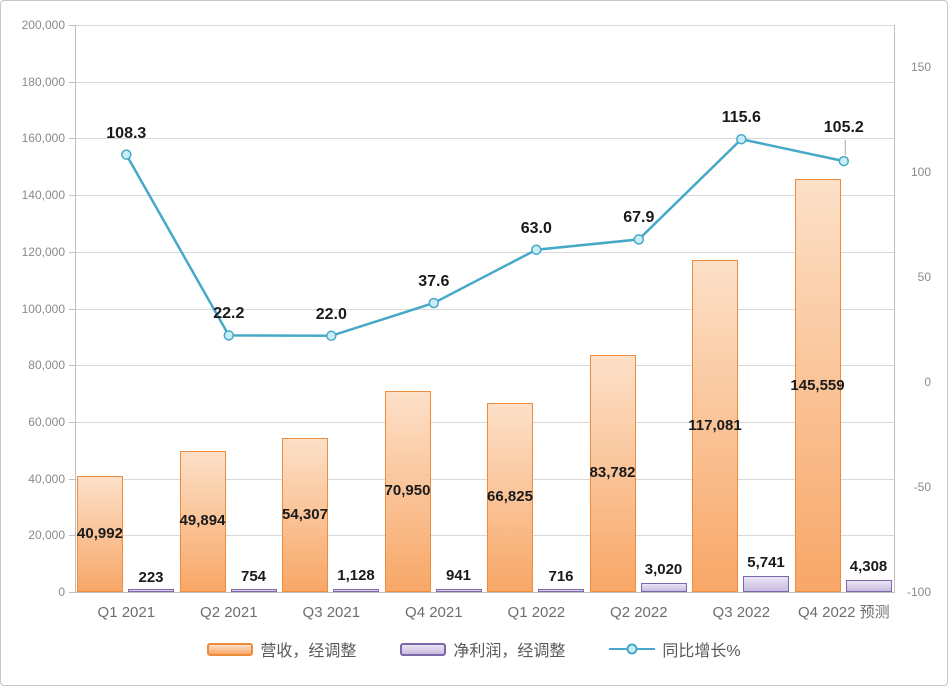 The height and width of the screenshot is (686, 948). I want to click on x-label-5: Q2 2022, so click(639, 612).